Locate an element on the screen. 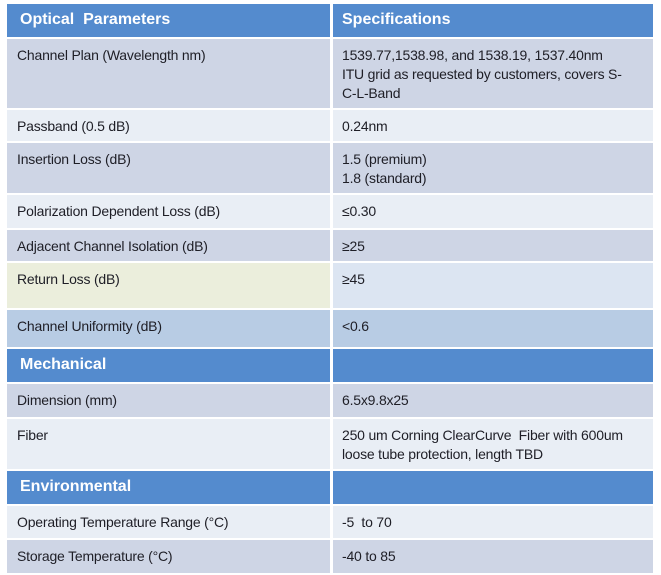 The height and width of the screenshot is (575, 661). row-adjacent-channel-isolation: Adjacent Channel Isolation (dB) ≥25 is located at coordinates (330, 245).